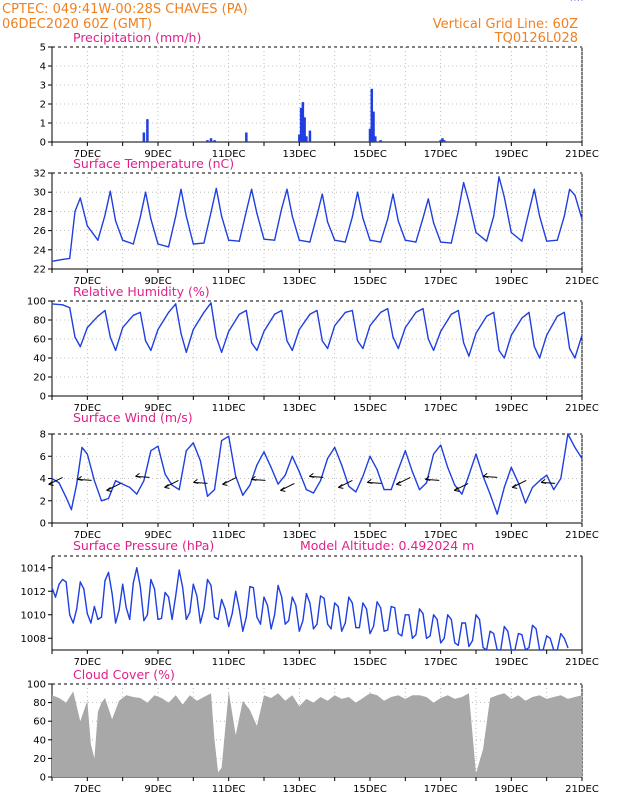  Describe the element at coordinates (299, 154) in the screenshot. I see `precipitation-xtick-label: 13DEC` at that location.